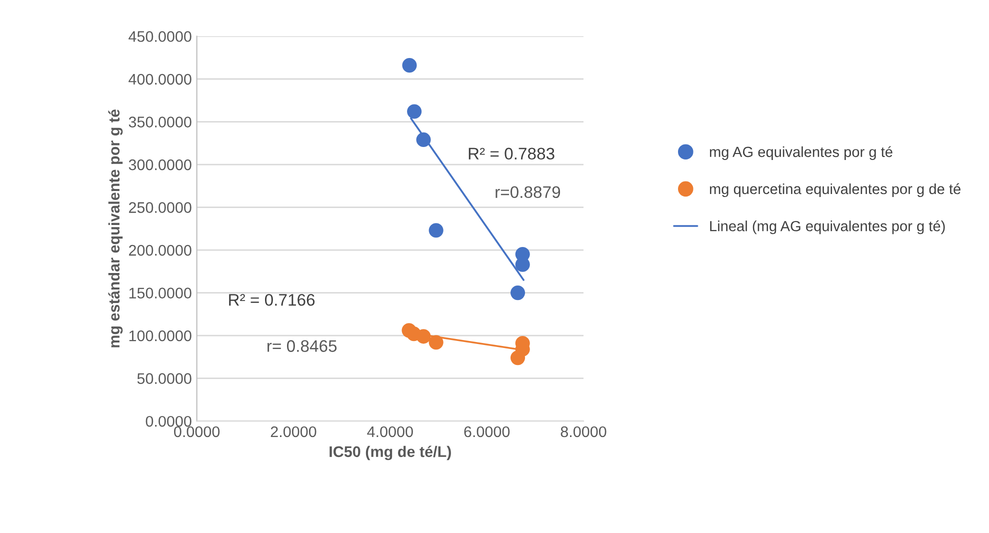 The image size is (989, 533). What do you see at coordinates (197, 432) in the screenshot?
I see `x-tick-label: 0.0000` at bounding box center [197, 432].